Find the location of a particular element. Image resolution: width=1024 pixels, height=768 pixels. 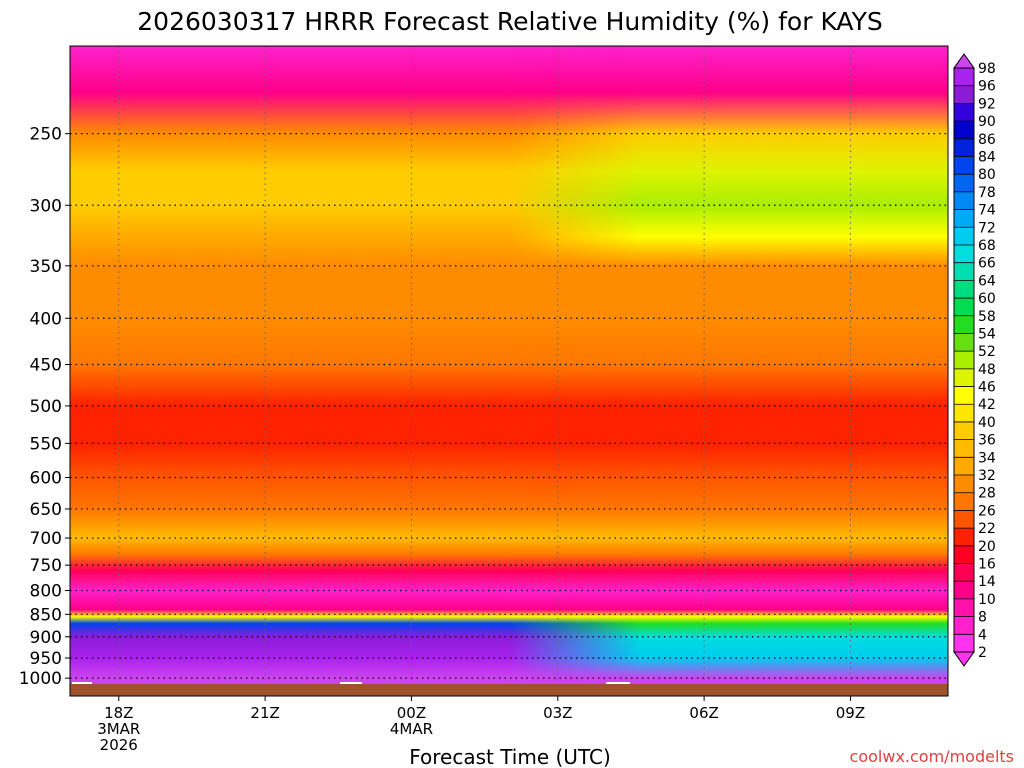

colorbar-label: 78 is located at coordinates (987, 193).